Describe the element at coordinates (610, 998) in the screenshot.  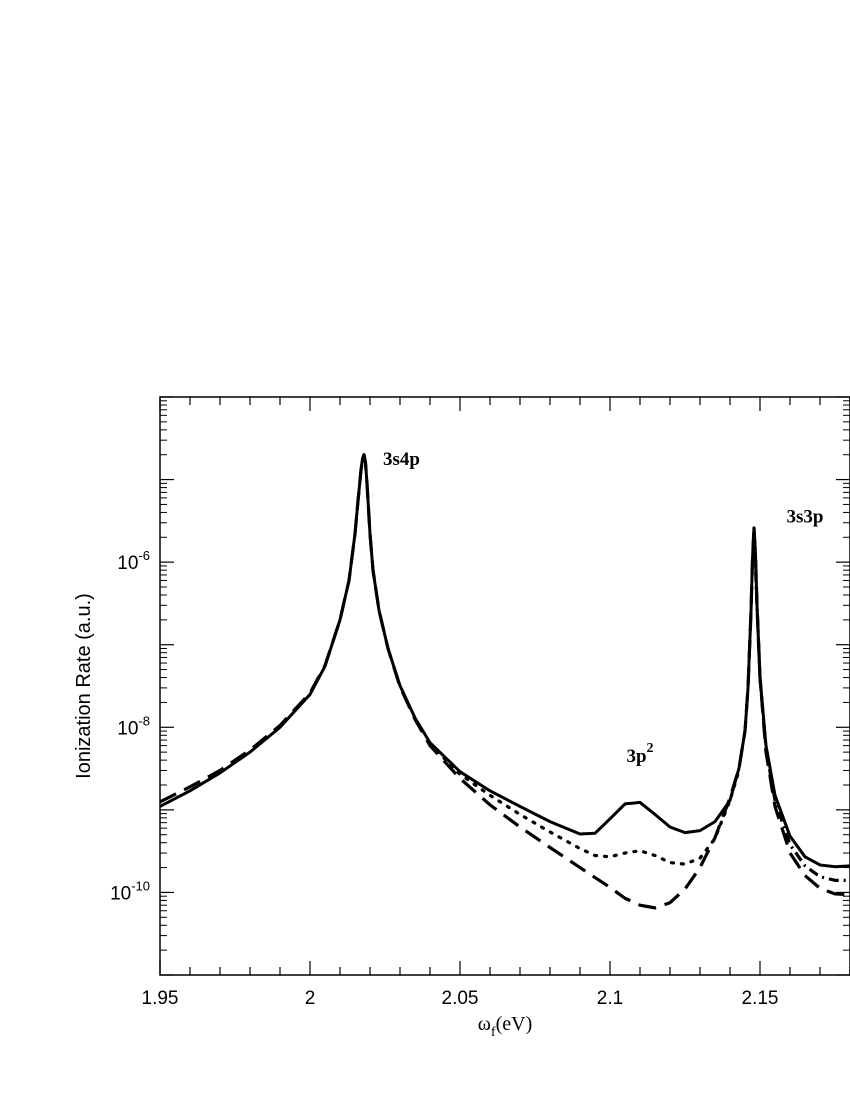
I see `x-tick-label: 2.1` at that location.